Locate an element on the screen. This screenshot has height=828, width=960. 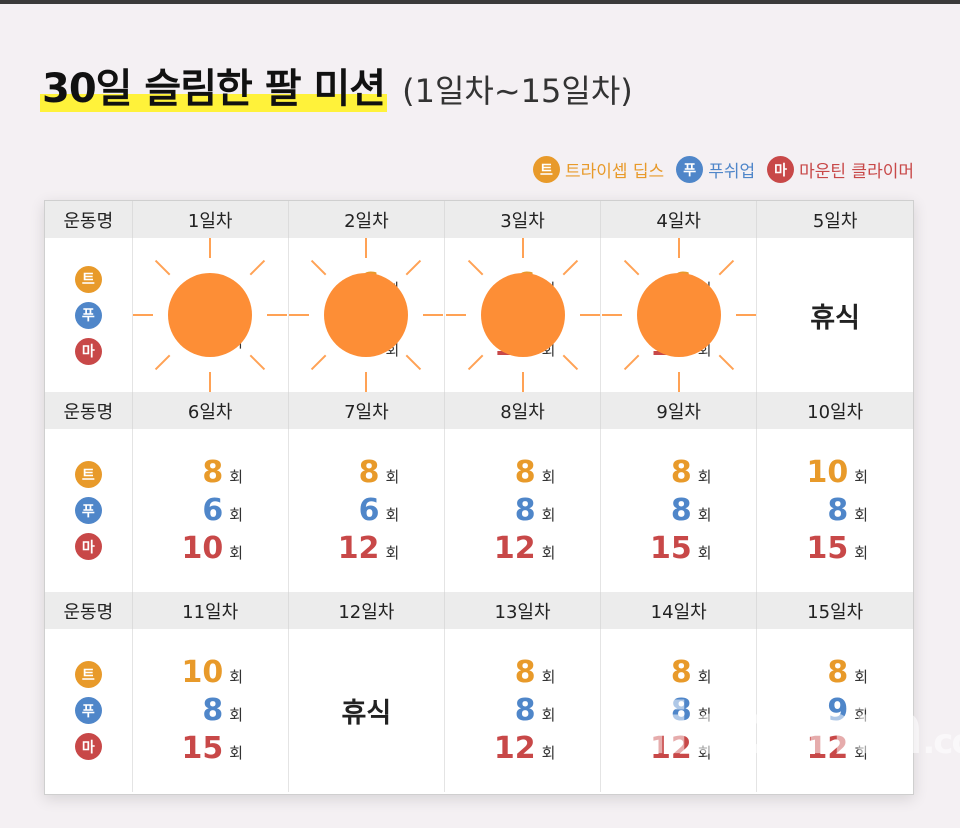
day-header: 14일차 is located at coordinates (678, 610).